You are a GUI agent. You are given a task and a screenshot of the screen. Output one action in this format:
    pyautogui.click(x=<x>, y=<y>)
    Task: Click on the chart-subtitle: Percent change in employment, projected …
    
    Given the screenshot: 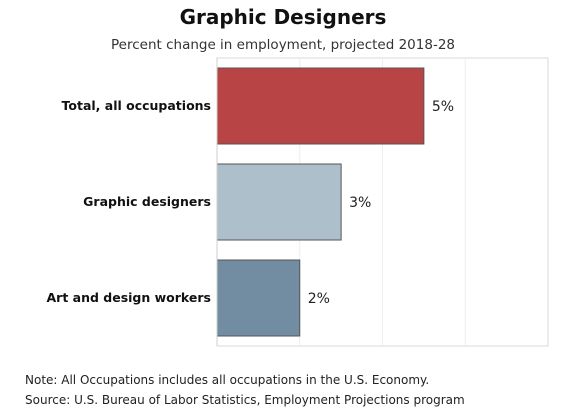 What is the action you would take?
    pyautogui.click(x=283, y=45)
    